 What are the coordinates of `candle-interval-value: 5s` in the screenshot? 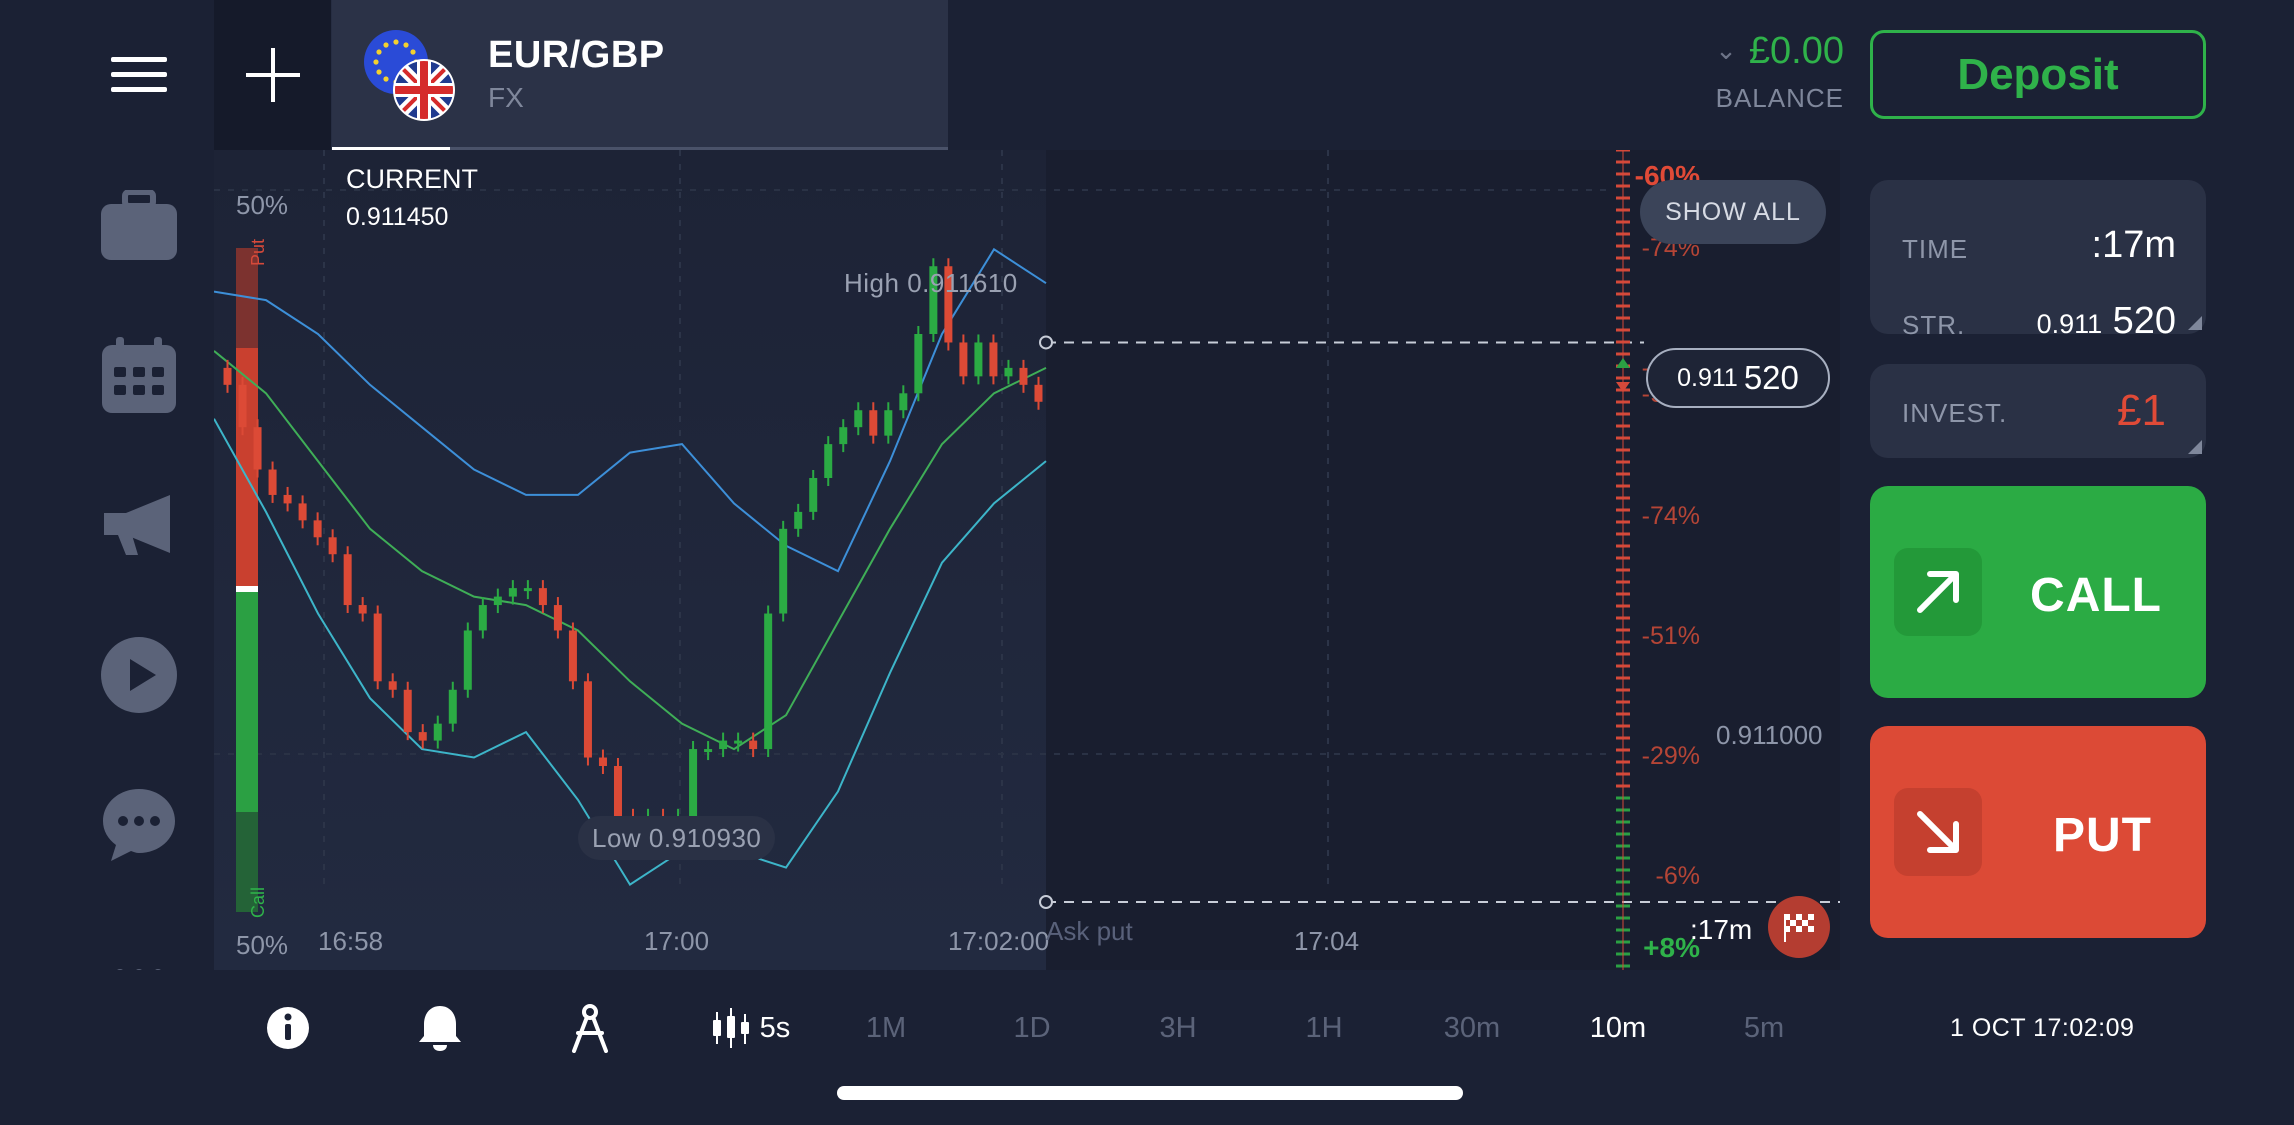 It's located at (775, 1027).